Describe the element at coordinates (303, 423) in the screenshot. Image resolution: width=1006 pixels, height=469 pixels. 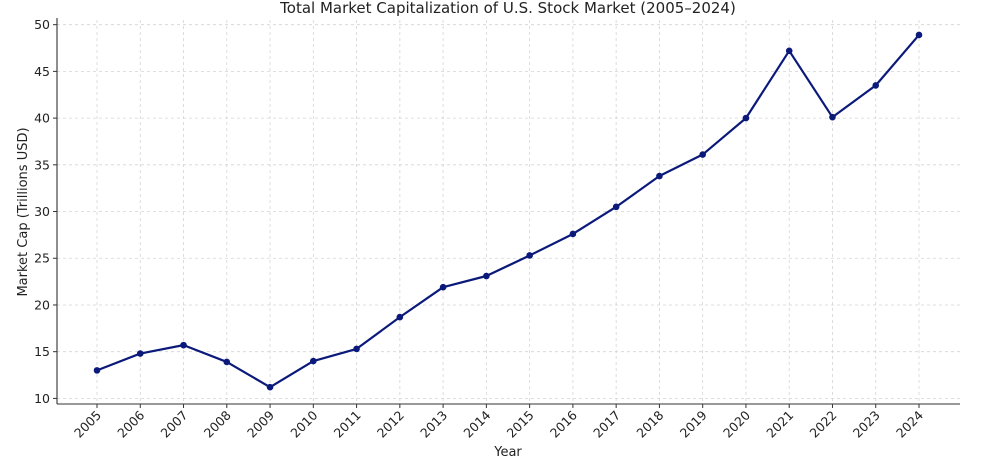
I see `x-tick-label: 2010` at that location.